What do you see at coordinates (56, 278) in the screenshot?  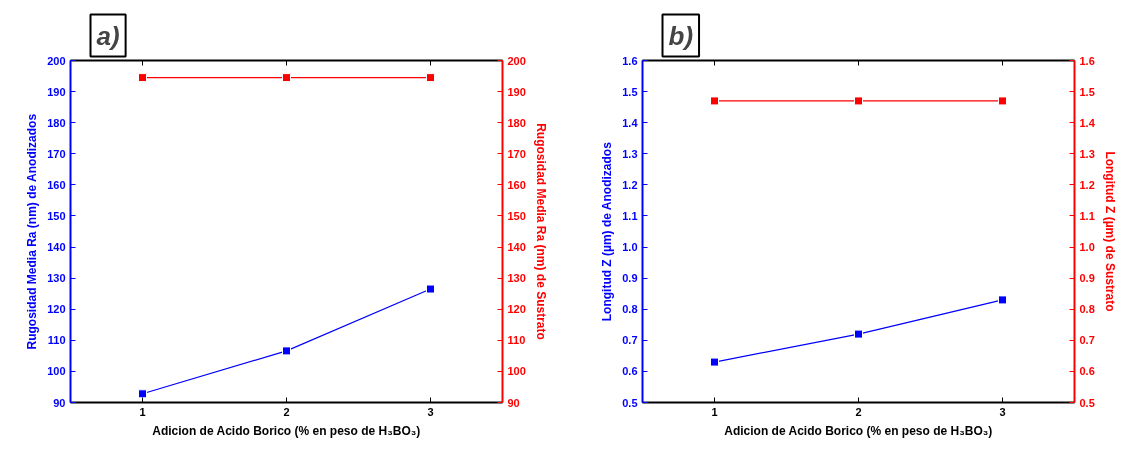 I see `y-tick-label: 130` at bounding box center [56, 278].